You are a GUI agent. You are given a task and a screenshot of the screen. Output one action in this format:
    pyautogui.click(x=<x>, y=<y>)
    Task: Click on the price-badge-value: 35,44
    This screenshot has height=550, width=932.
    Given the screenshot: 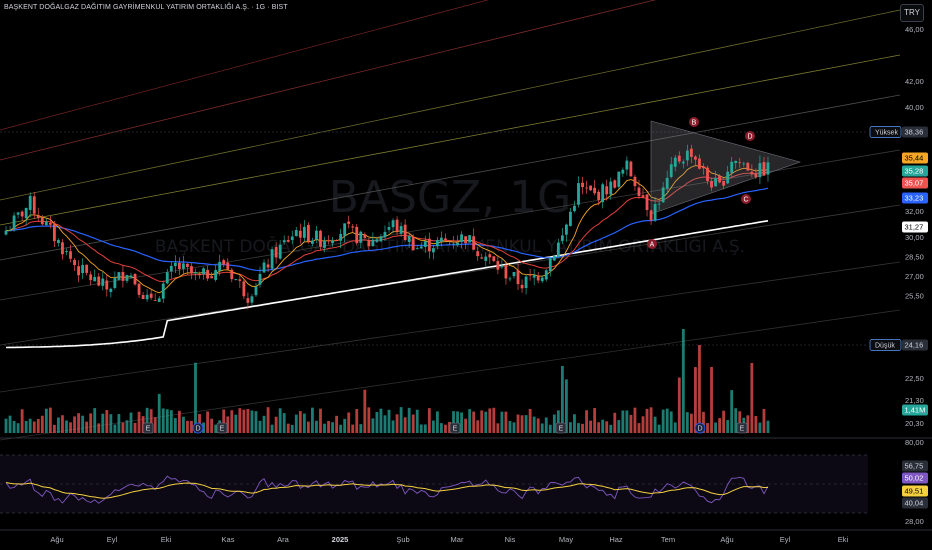 What is the action you would take?
    pyautogui.click(x=914, y=158)
    